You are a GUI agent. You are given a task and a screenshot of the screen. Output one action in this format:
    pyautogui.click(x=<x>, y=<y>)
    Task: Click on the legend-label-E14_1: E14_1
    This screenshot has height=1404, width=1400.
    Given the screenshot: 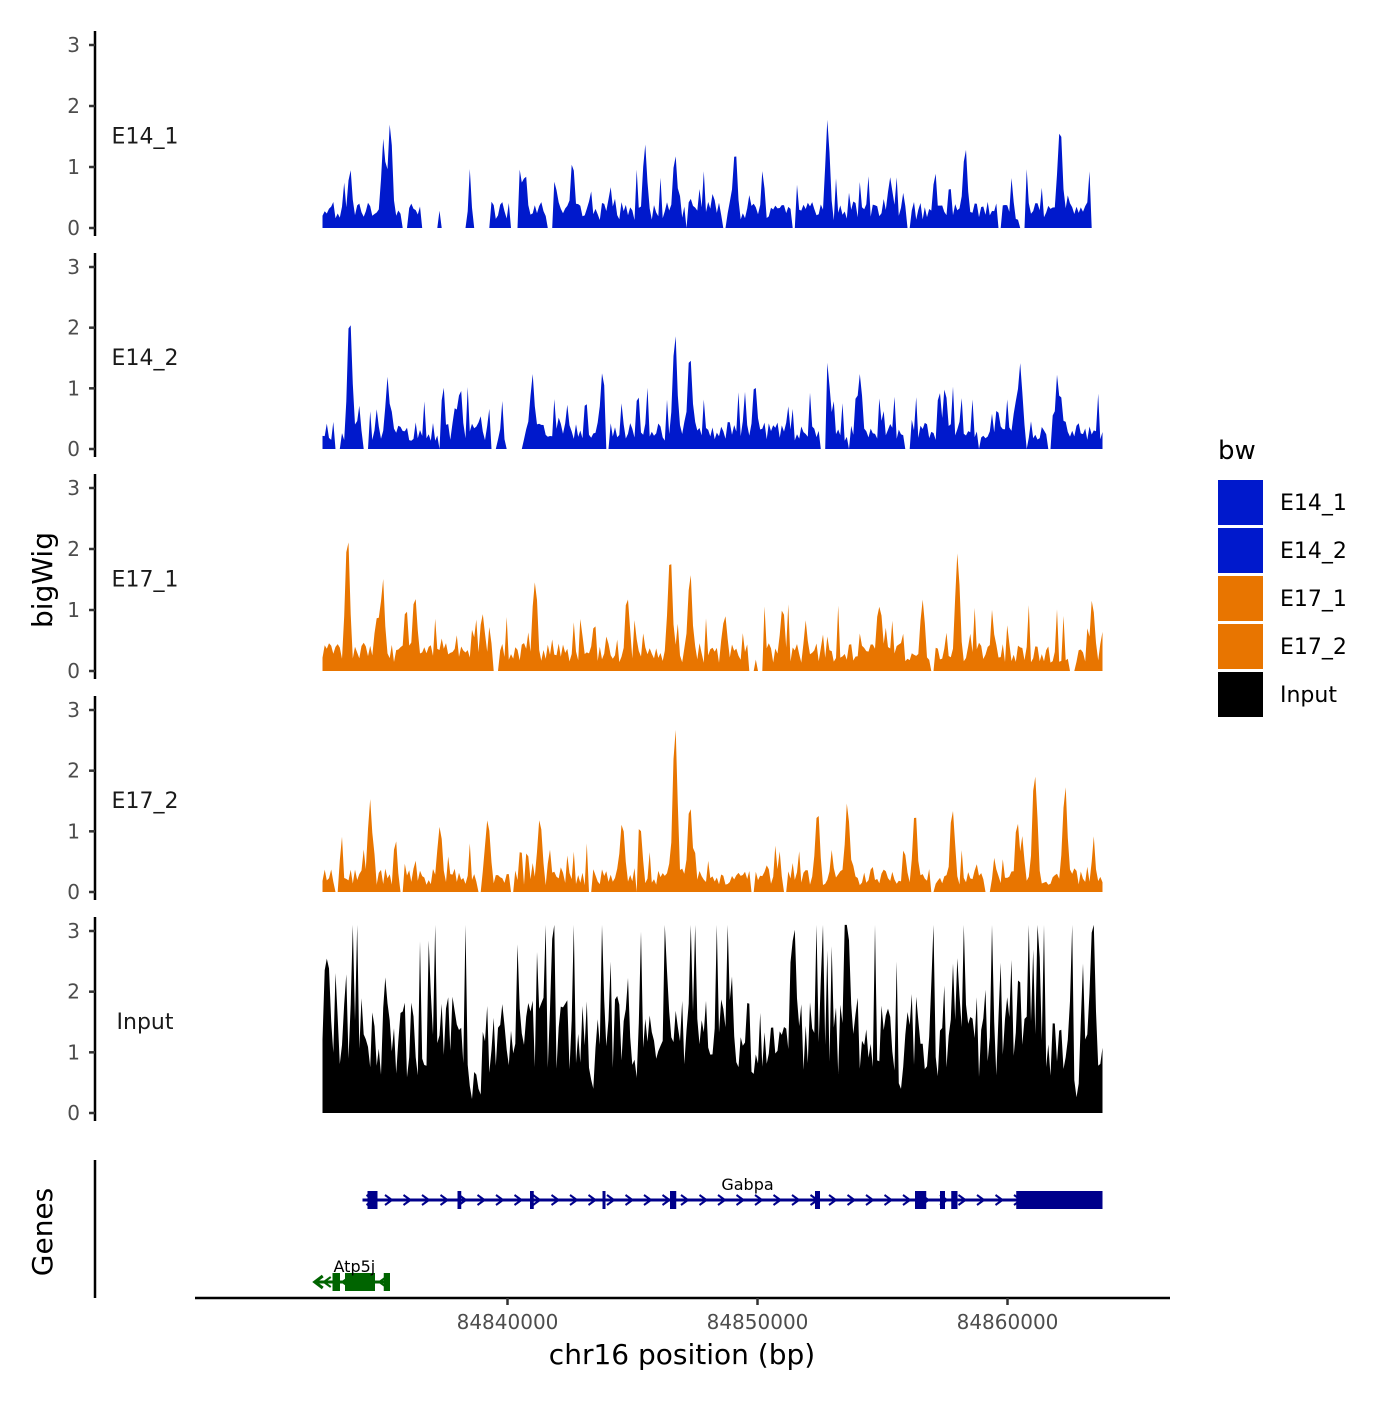 What is the action you would take?
    pyautogui.click(x=1313, y=503)
    